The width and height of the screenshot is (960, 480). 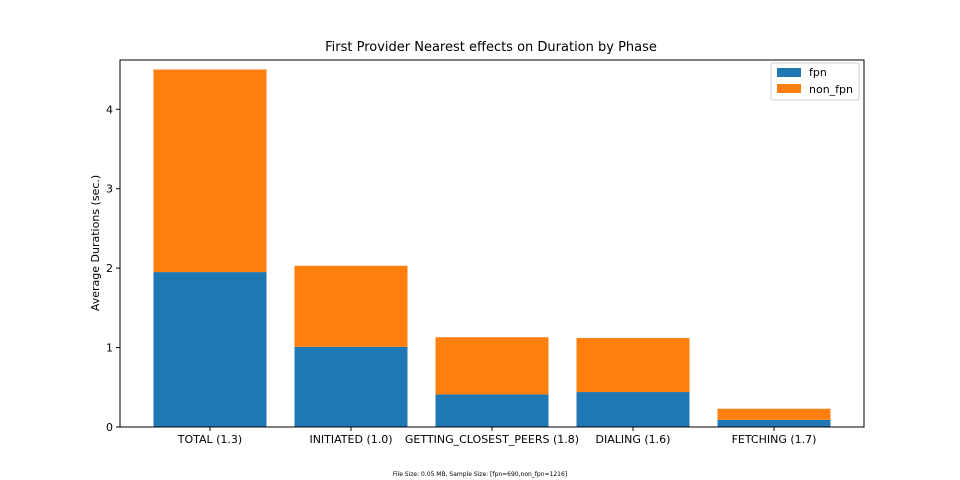 I want to click on y-tick-label: 4, so click(x=109, y=109).